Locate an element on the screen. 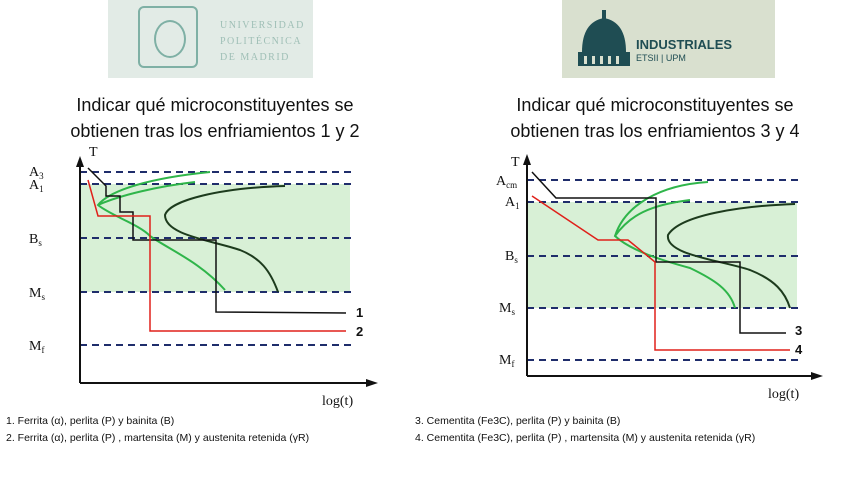  logo-sub: ETSII | UPM is located at coordinates (661, 58).